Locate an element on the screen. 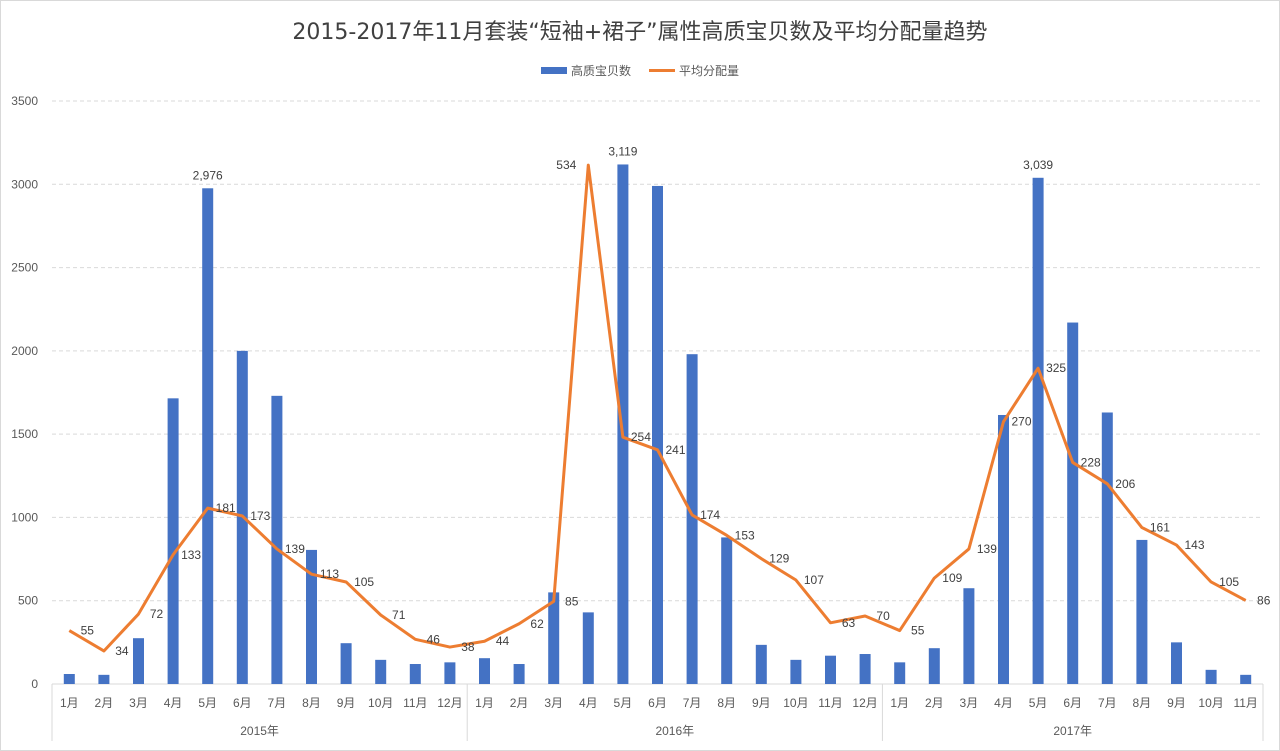  legend-bar-label: 高质宝贝数 is located at coordinates (600, 71).